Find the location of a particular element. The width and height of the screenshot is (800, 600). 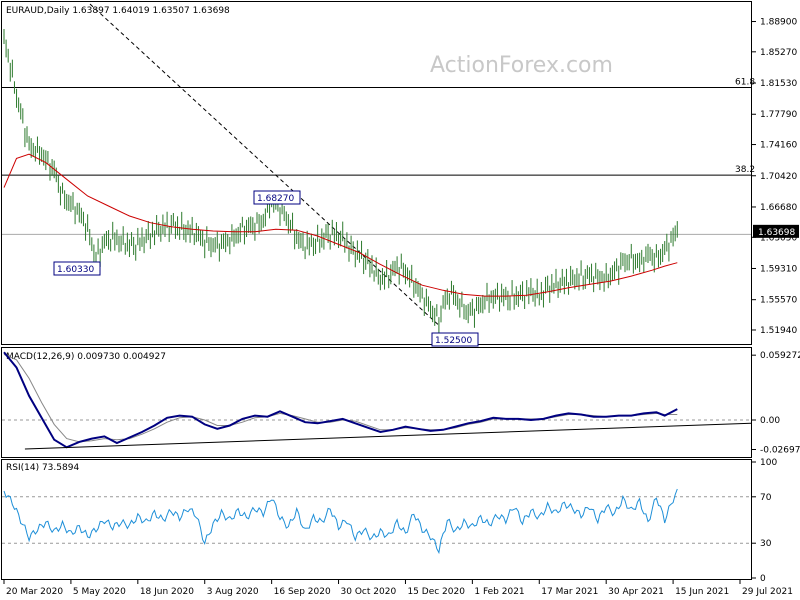

fib-level-label: 38.2 is located at coordinates (745, 170).